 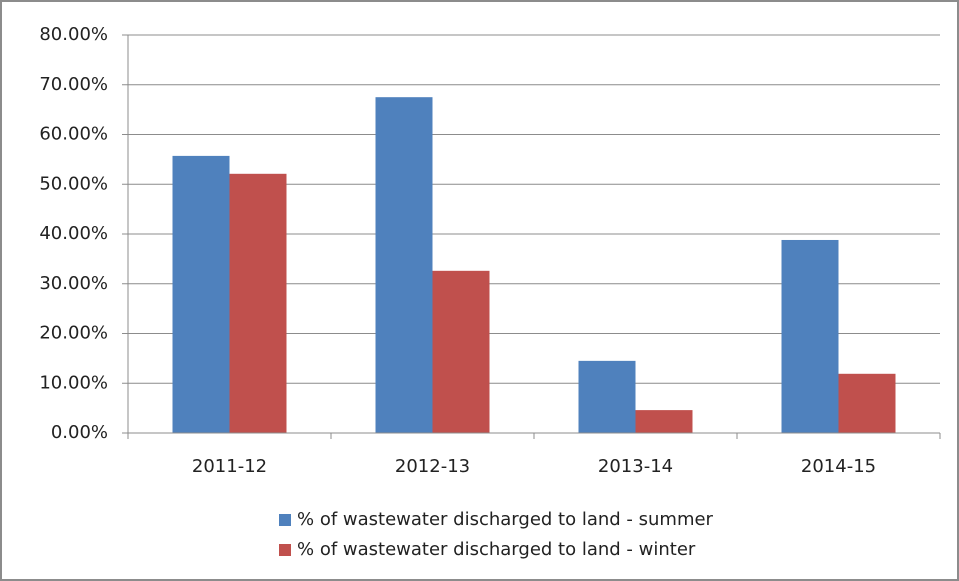 What do you see at coordinates (635, 466) in the screenshot?
I see `x-tick-label: 2013-14` at bounding box center [635, 466].